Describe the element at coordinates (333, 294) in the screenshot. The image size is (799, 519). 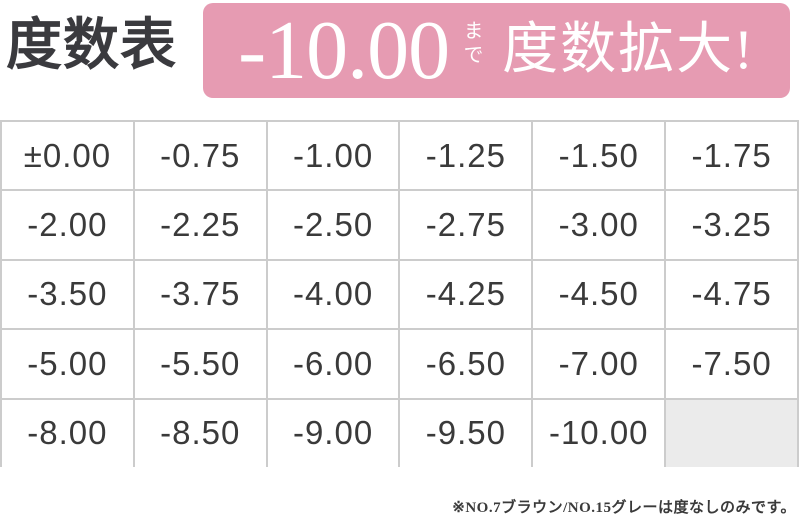
I see `power-cell: -4.00` at that location.